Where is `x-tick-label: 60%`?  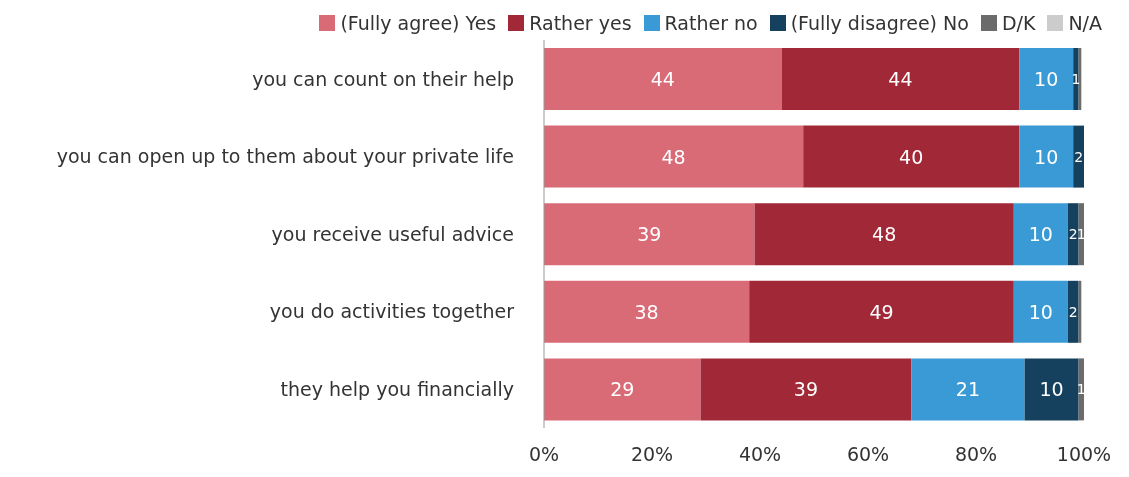 x-tick-label: 60% is located at coordinates (868, 454).